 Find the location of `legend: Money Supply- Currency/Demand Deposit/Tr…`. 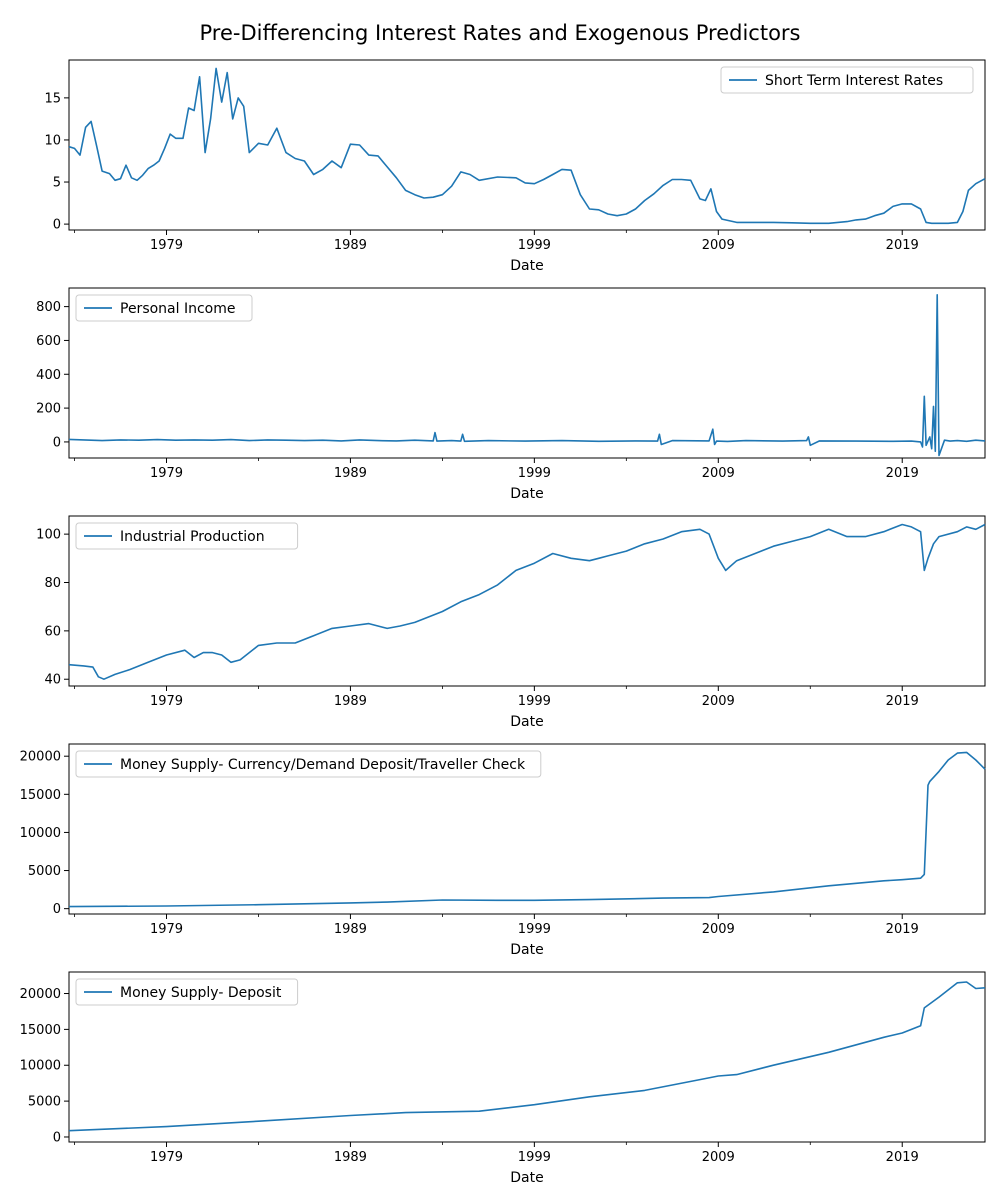

legend: Money Supply- Currency/Demand Deposit/Tr… is located at coordinates (308, 764).